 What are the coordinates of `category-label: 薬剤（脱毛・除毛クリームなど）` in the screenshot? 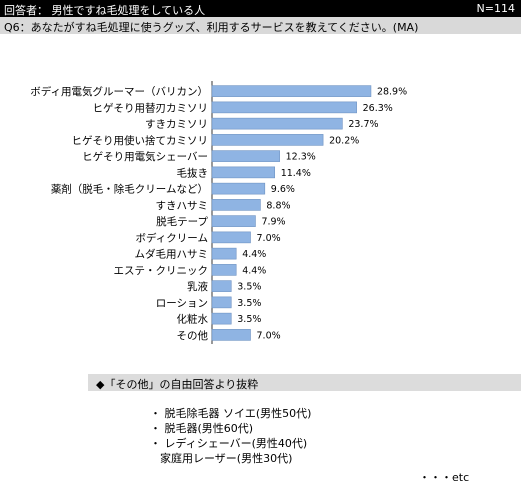 It's located at (129, 189).